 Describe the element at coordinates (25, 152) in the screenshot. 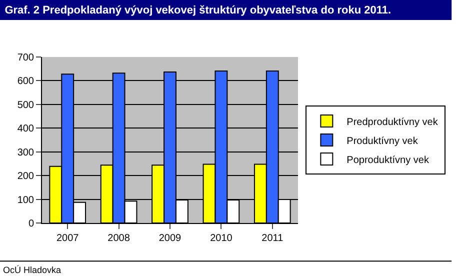

I see `y-tick-label: 300` at that location.